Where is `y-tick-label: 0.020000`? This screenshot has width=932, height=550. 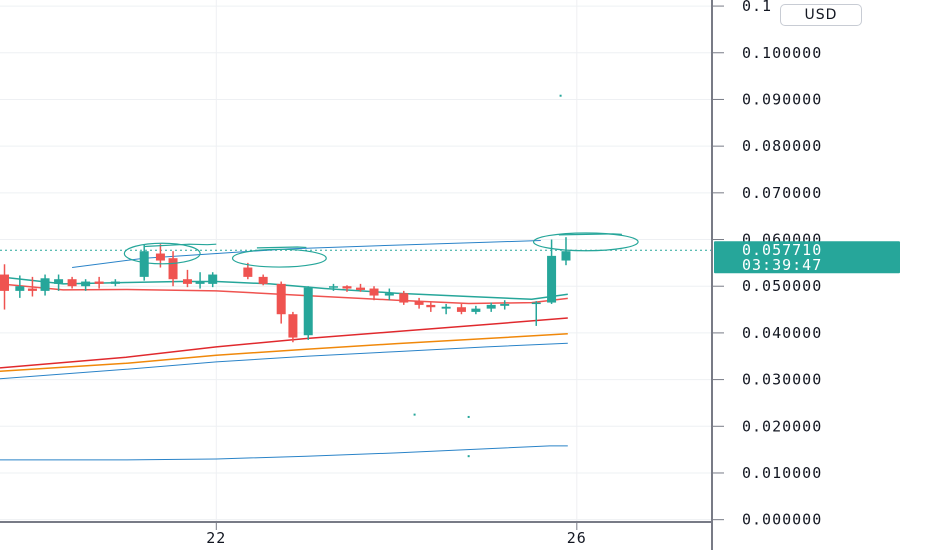
y-tick-label: 0.020000 is located at coordinates (782, 426).